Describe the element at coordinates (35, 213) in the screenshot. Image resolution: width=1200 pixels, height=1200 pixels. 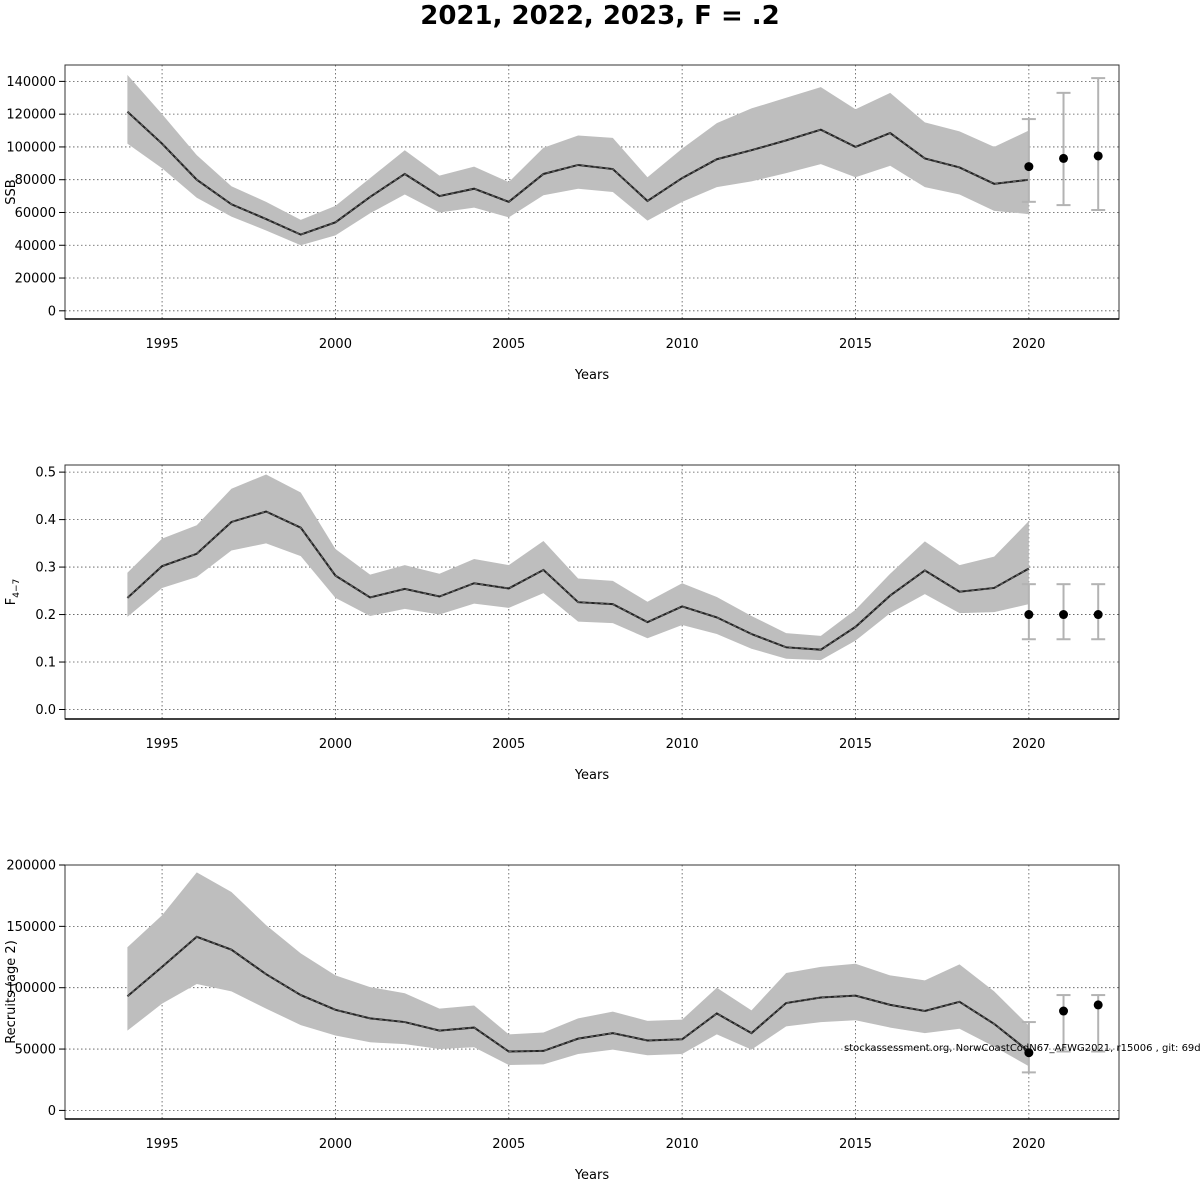
I see `y-tick-label: 60000` at that location.